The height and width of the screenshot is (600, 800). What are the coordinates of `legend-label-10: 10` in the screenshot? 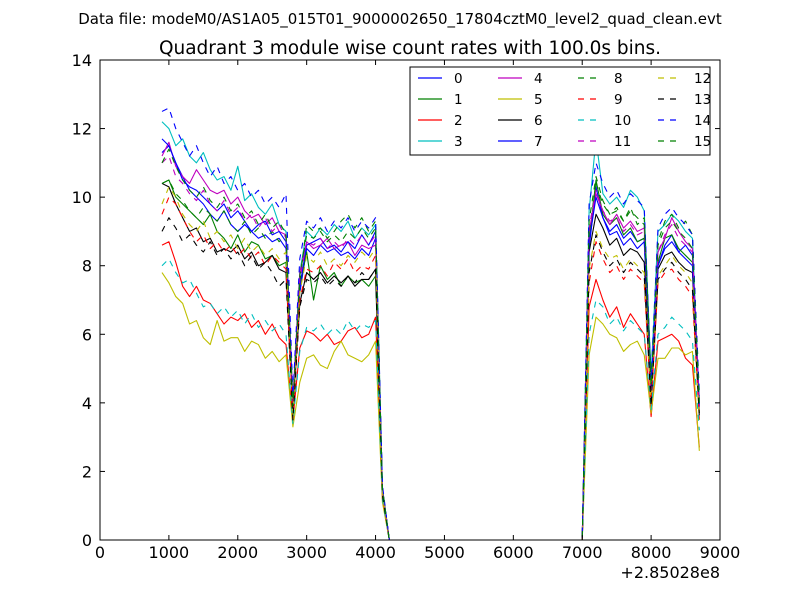 It's located at (622, 121).